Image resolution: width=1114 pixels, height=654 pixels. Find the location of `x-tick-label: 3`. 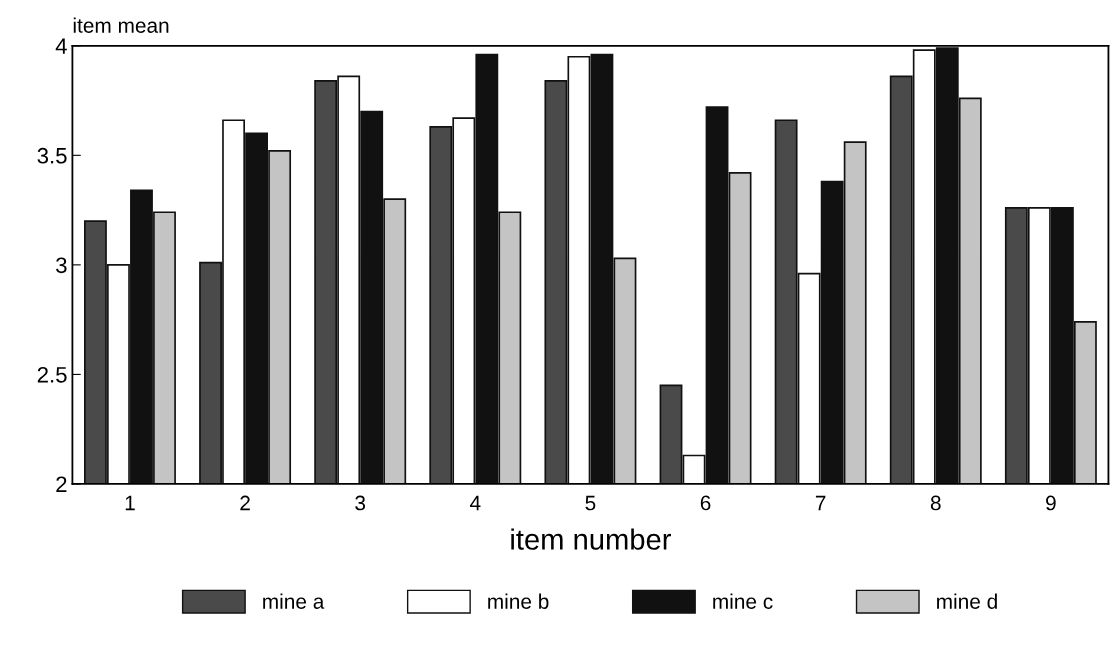

x-tick-label: 3 is located at coordinates (360, 503).